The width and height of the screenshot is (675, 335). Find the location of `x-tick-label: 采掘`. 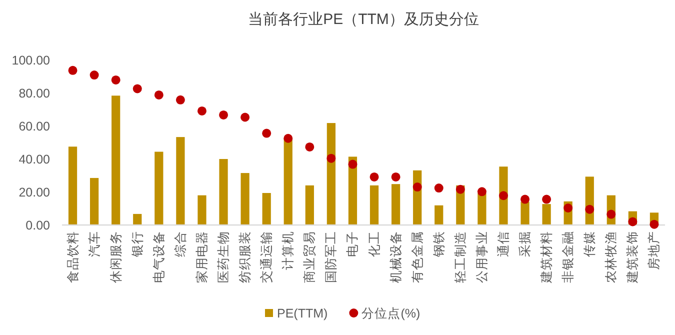

x-tick-label: 采掘 is located at coordinates (525, 244).